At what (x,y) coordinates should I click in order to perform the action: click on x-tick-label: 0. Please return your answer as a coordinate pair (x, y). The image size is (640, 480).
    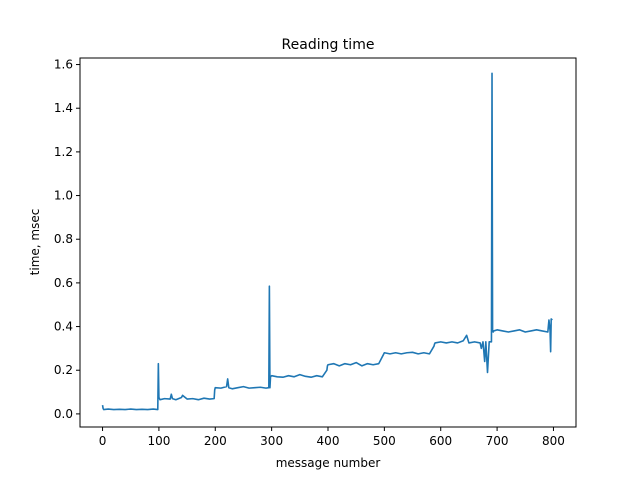
    Looking at the image, I should click on (103, 441).